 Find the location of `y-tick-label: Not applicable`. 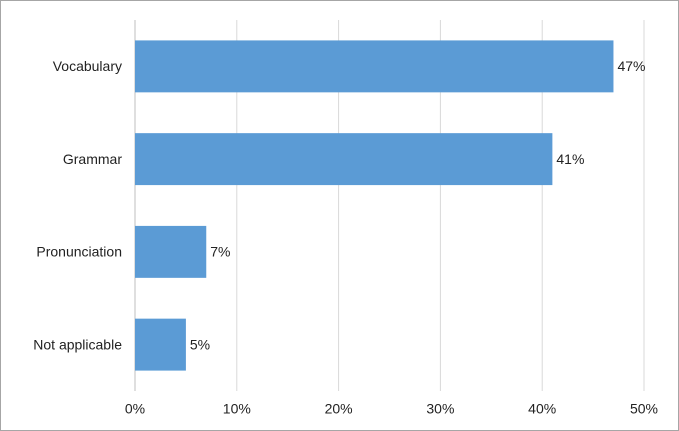

y-tick-label: Not applicable is located at coordinates (77, 344).